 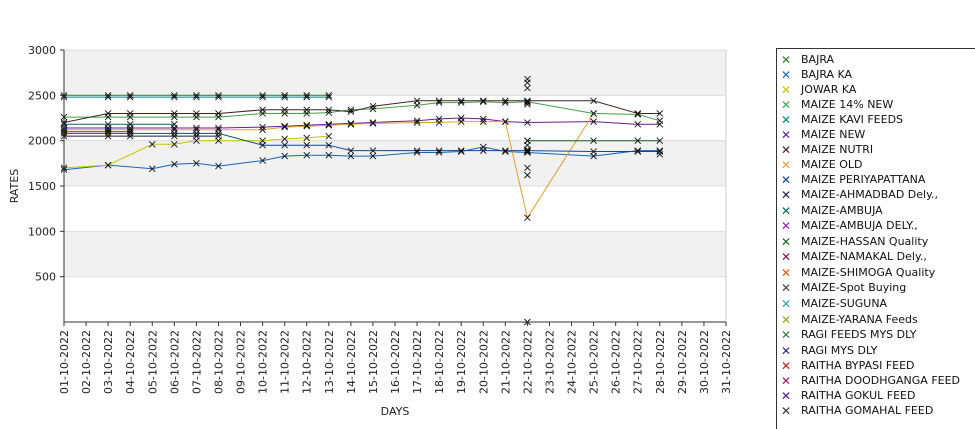 What do you see at coordinates (572, 362) in the screenshot?
I see `x-tick-label: 24-10-2022` at bounding box center [572, 362].